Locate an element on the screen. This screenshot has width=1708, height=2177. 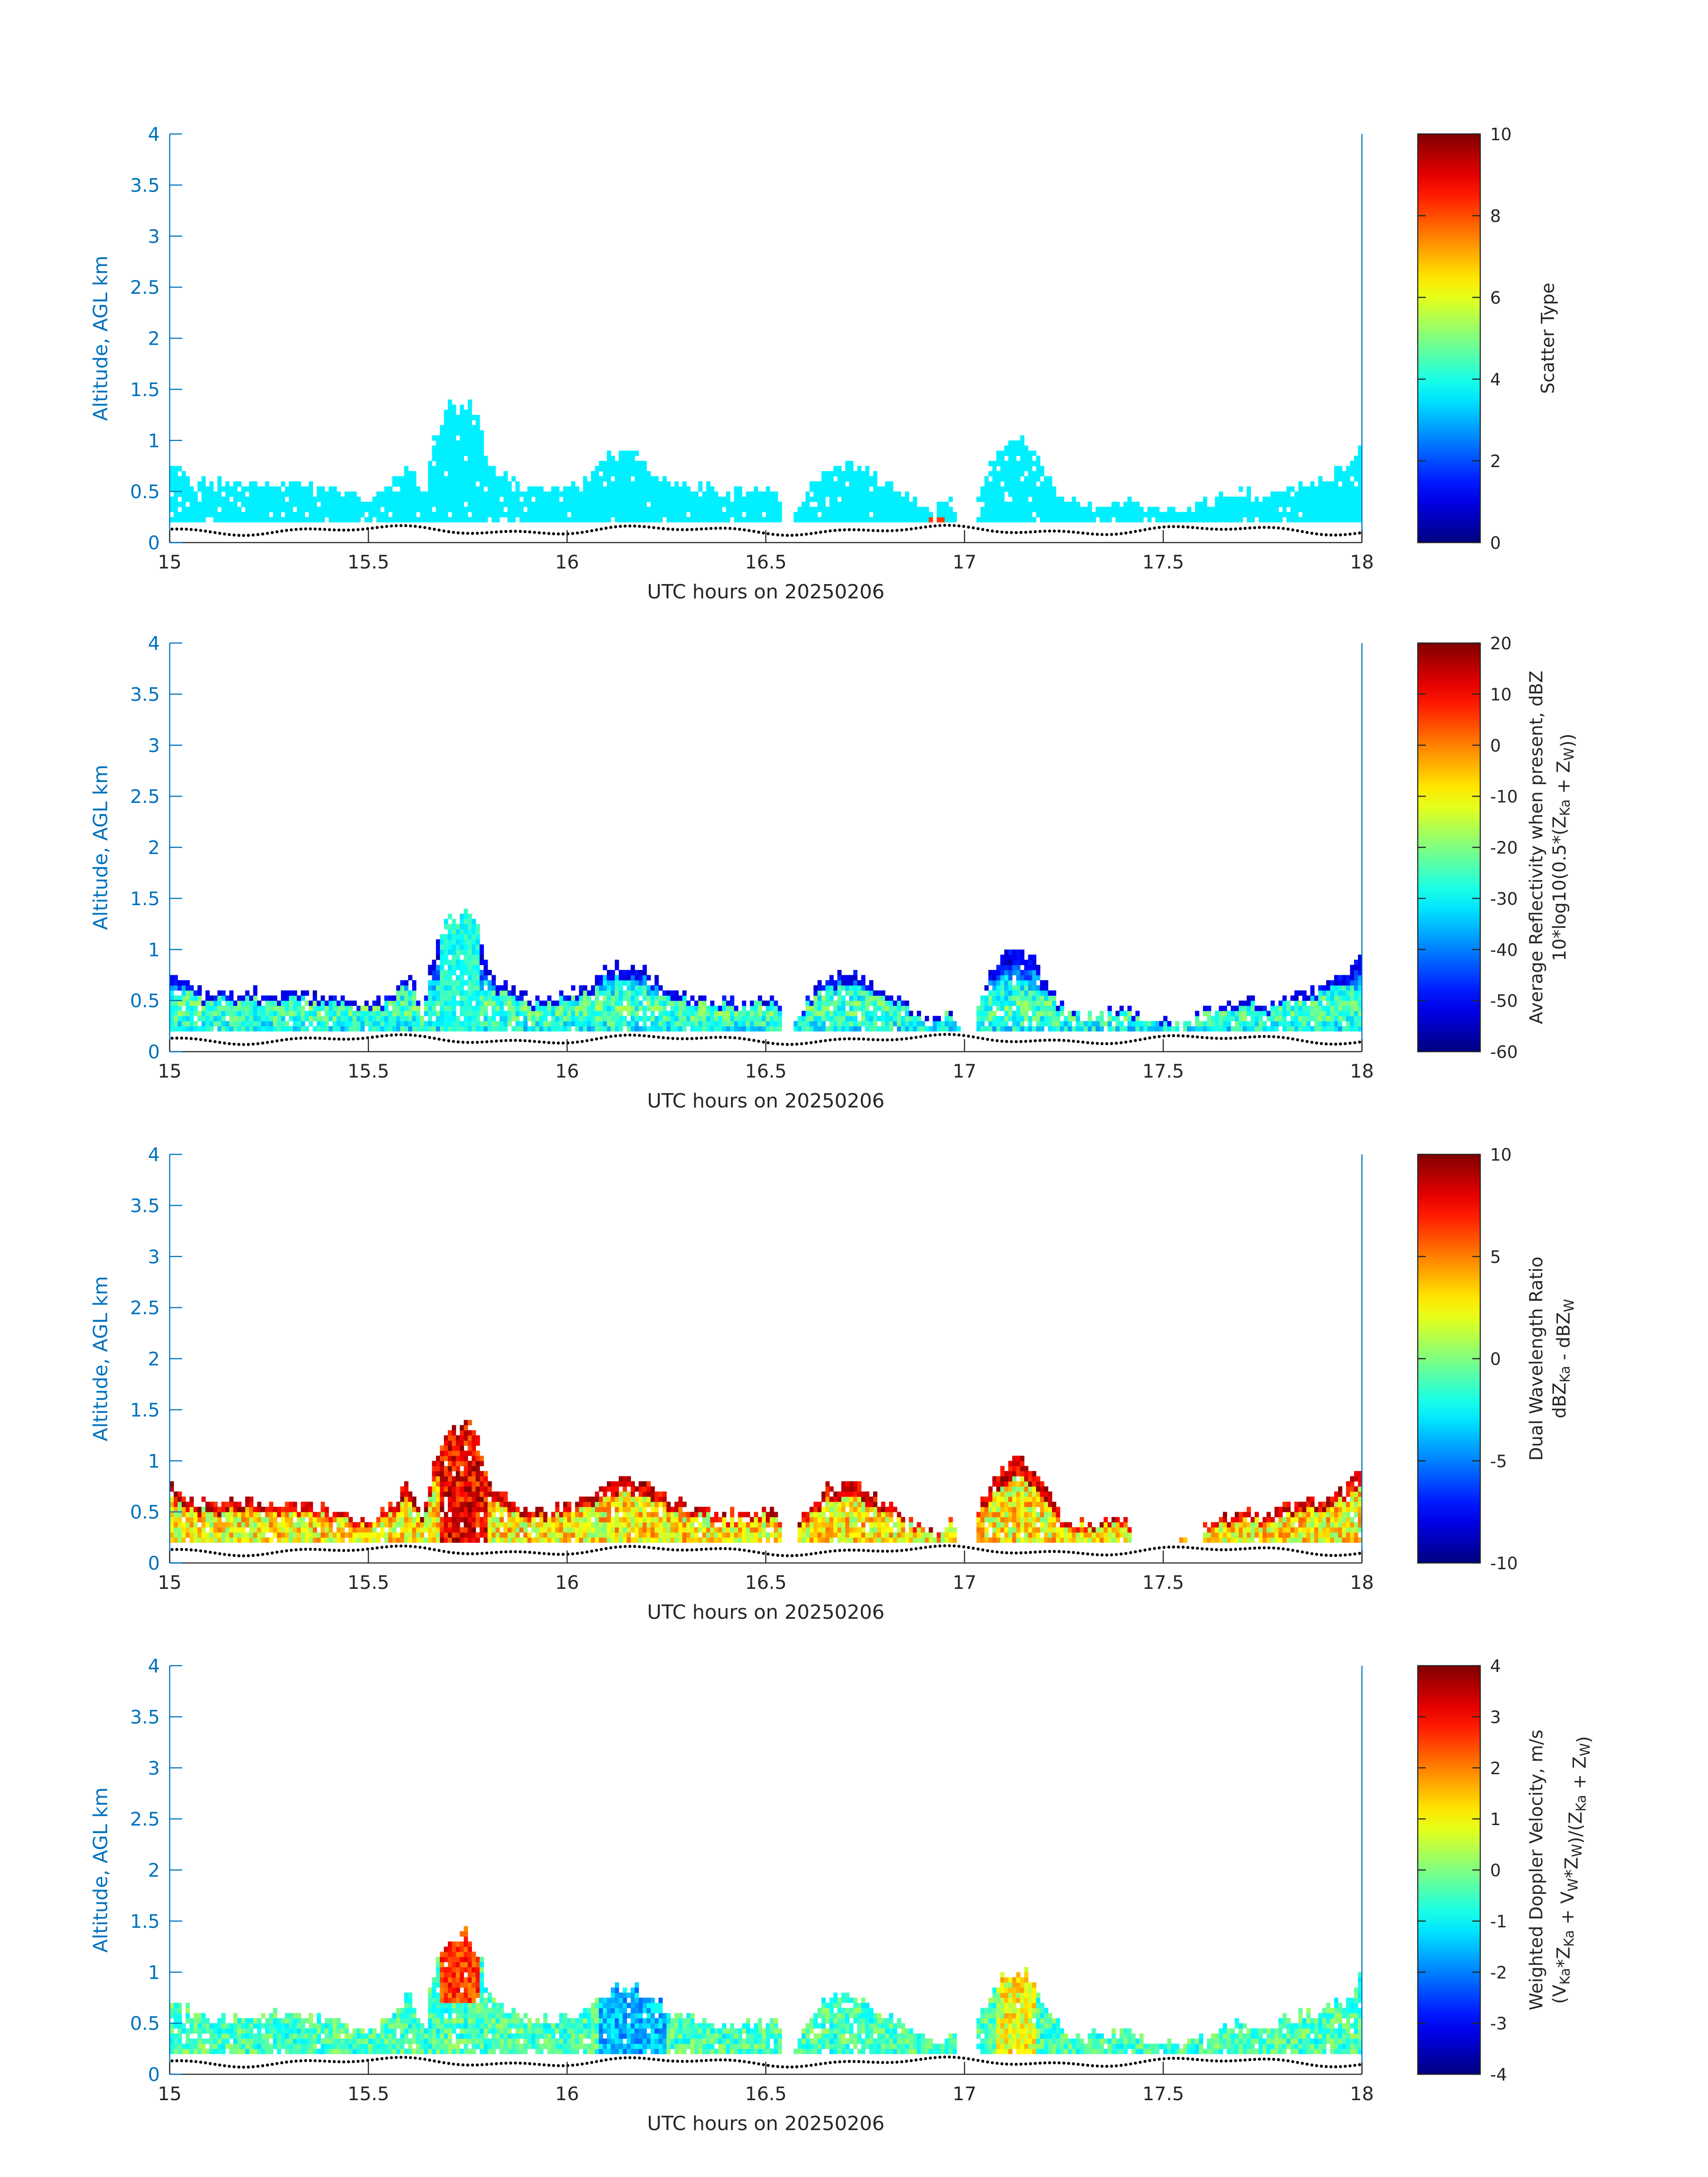
colorbar-label: Average Reflectivity when present, dBZ is located at coordinates (1536, 847).